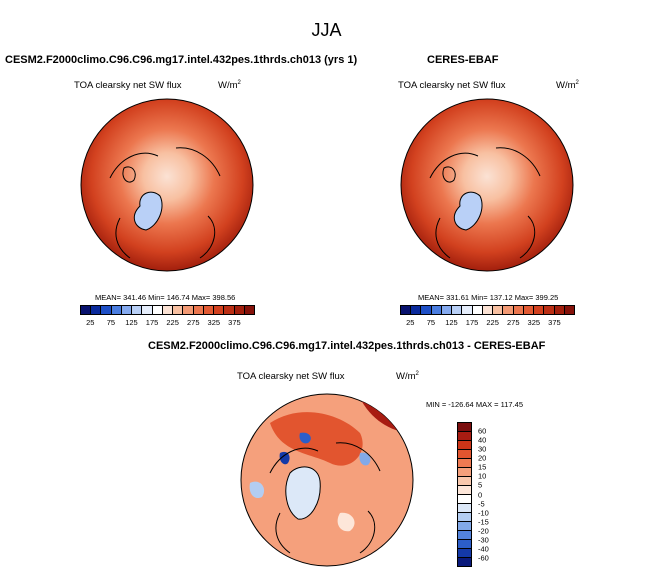 The image size is (653, 574). Describe the element at coordinates (480, 494) in the screenshot. I see `colorbar-tick-label: 0` at that location.